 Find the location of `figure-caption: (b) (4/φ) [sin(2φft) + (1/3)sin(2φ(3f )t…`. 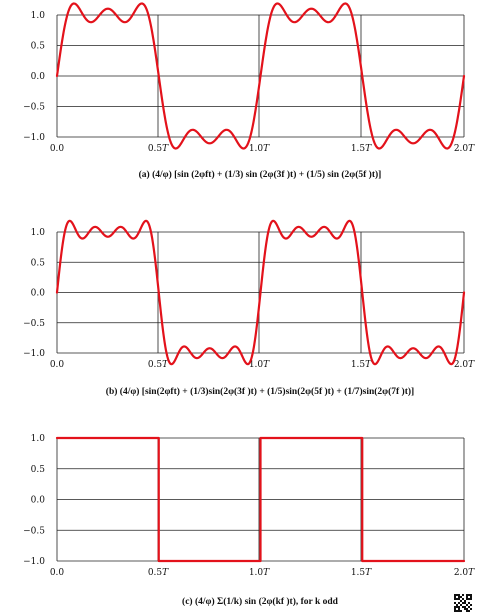

figure-caption: (b) (4/φ) [sin(2φft) + (1/3)sin(2φ(3f )t… is located at coordinates (260, 391).